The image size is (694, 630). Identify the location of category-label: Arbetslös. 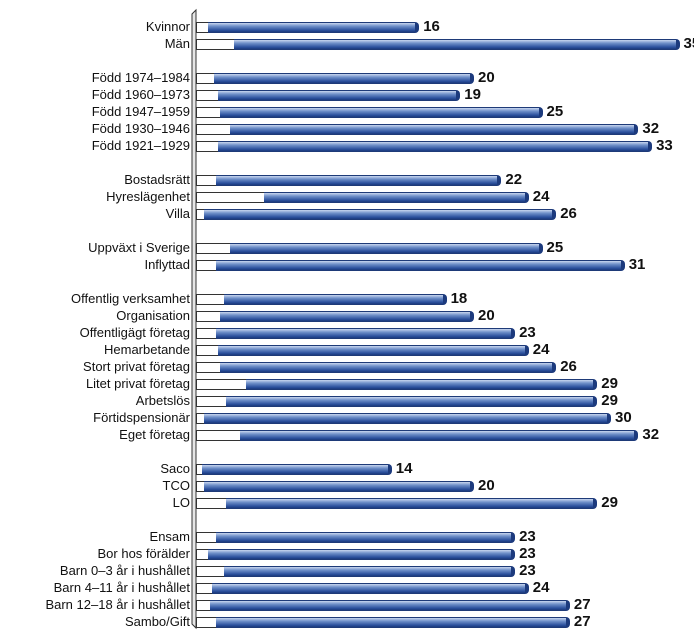
(162, 400).